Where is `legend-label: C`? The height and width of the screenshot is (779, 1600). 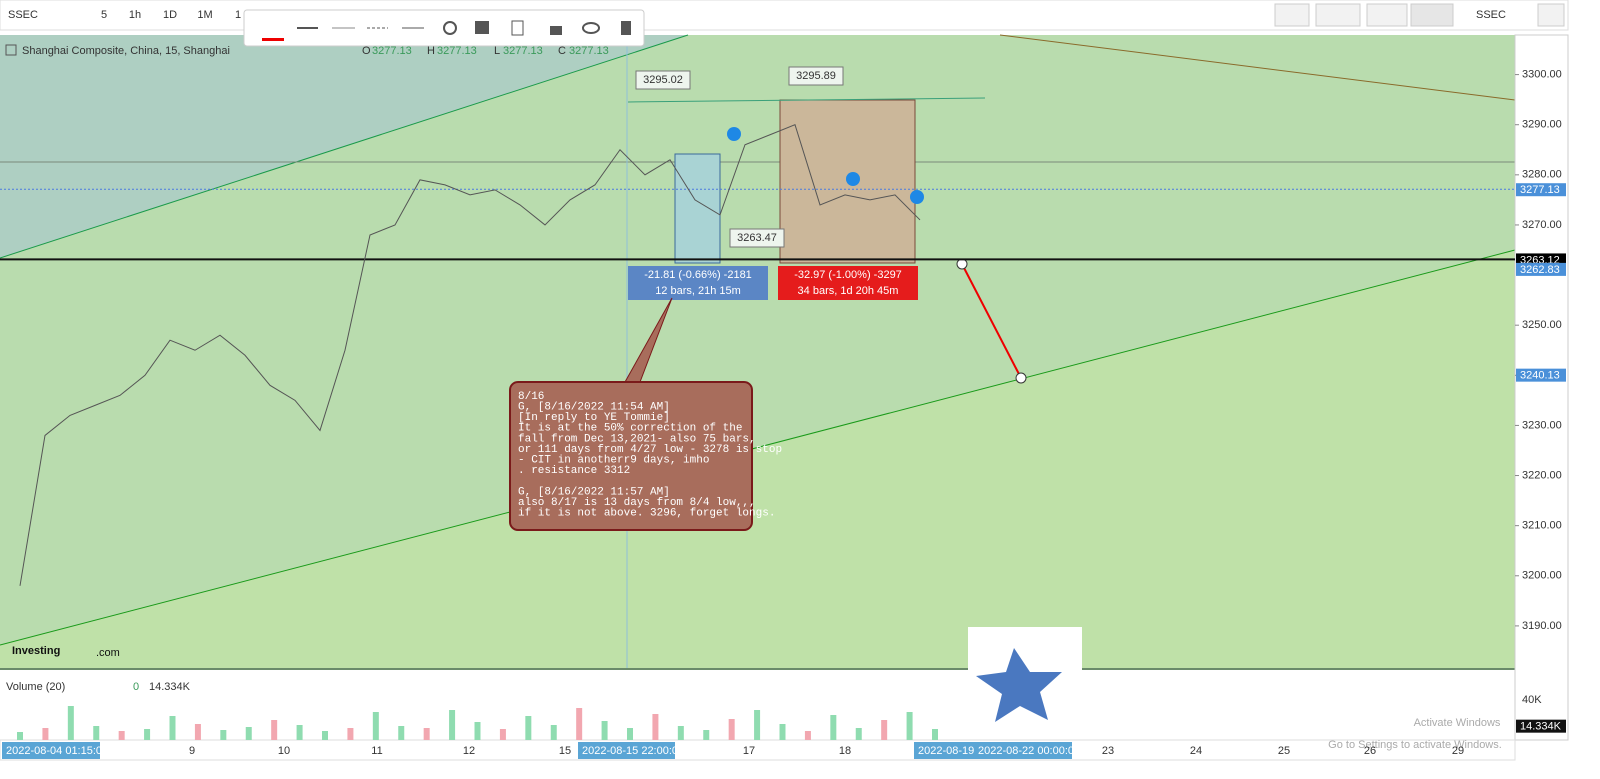
legend-label: C is located at coordinates (562, 51).